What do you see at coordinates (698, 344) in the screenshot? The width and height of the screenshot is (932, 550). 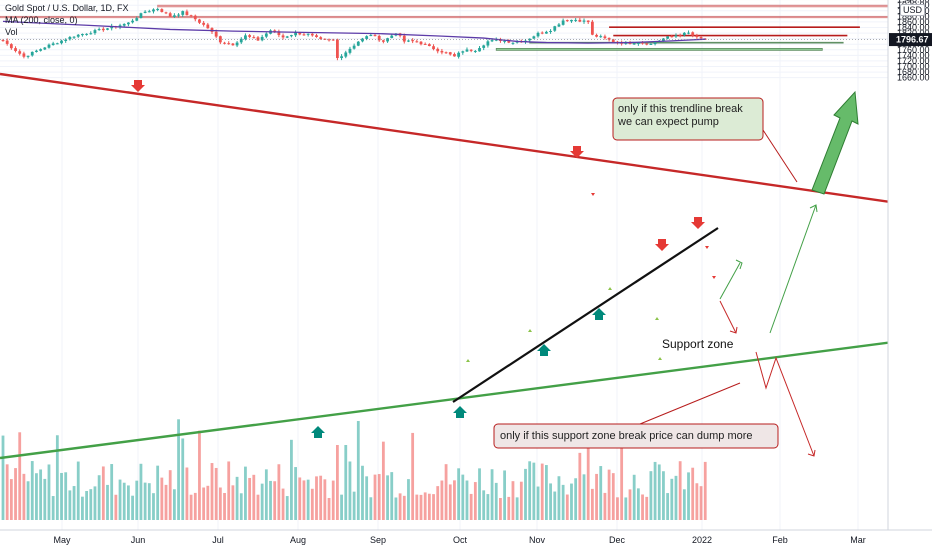 I see `support-zone-label: Support zone` at bounding box center [698, 344].